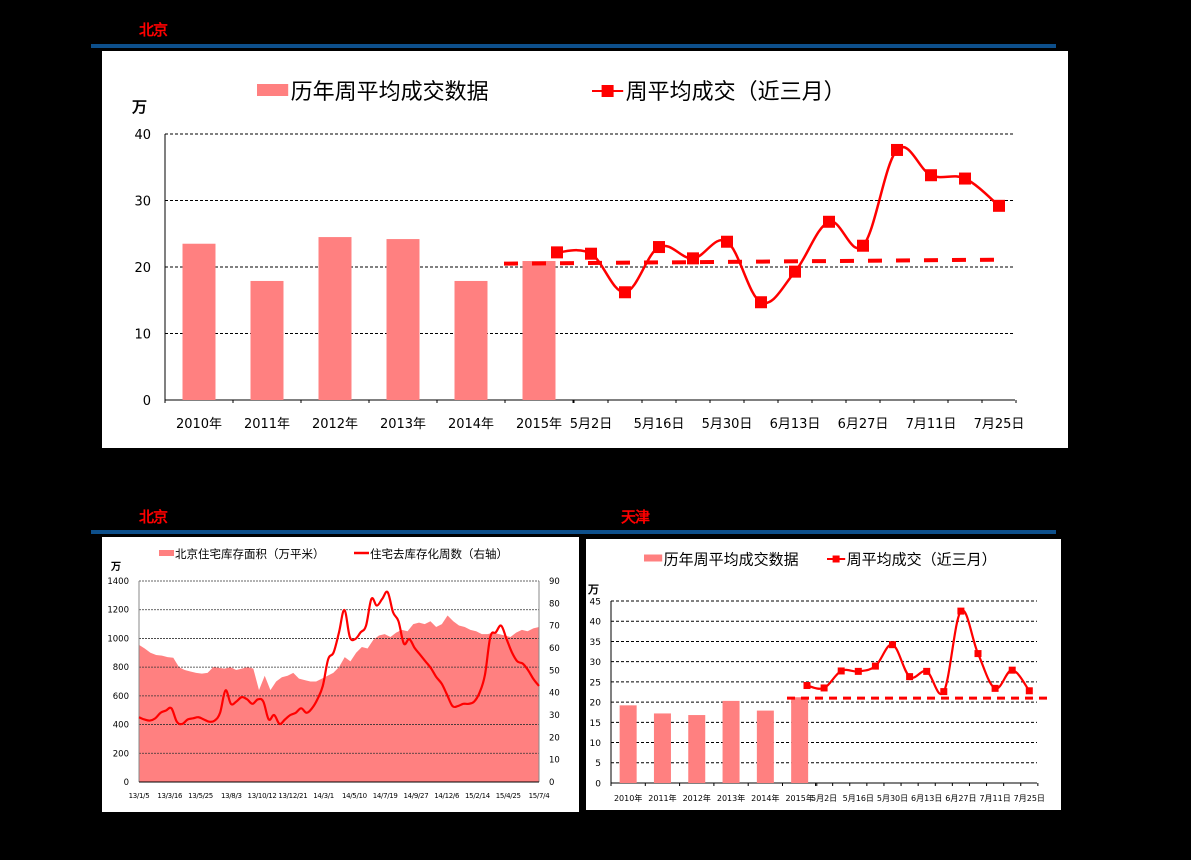 This screenshot has height=860, width=1191. What do you see at coordinates (403, 424) in the screenshot?
I see `x-tick-label: 2013年` at bounding box center [403, 424].